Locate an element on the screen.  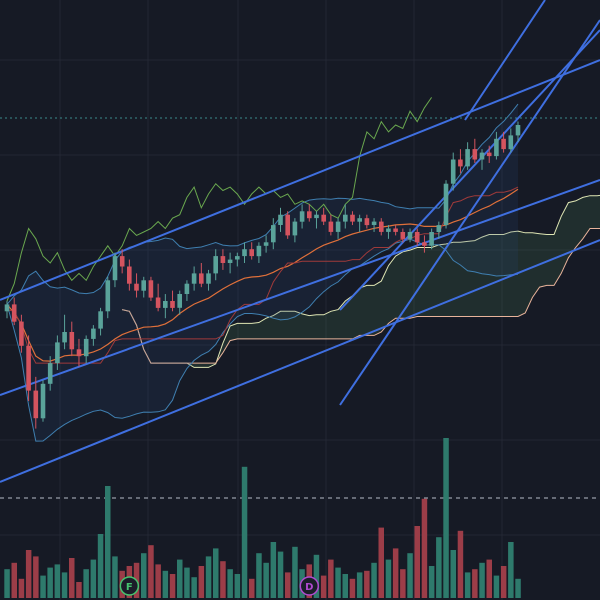
trend-line is located at coordinates (505, 60).